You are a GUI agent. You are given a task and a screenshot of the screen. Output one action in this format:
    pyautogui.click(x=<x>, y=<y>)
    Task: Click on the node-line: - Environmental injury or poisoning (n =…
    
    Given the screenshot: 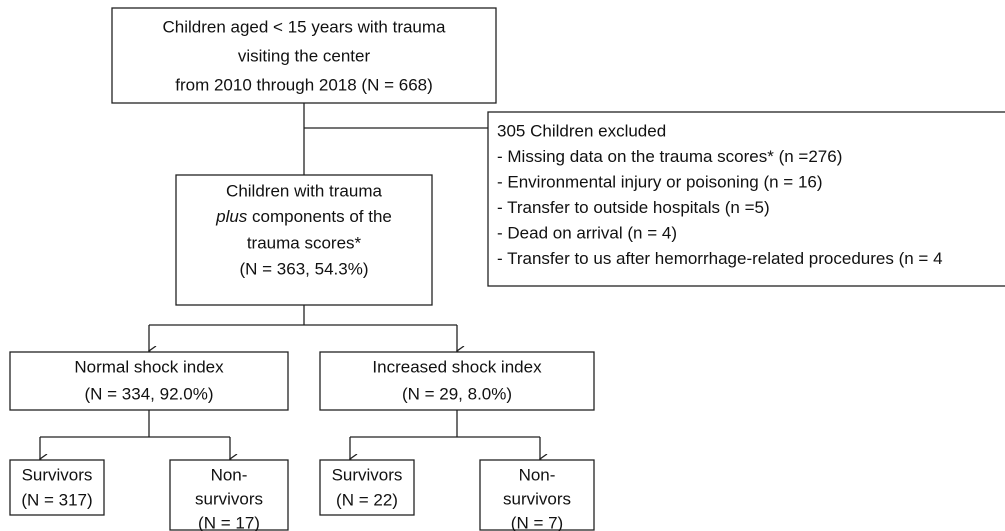 What is the action you would take?
    pyautogui.click(x=660, y=181)
    